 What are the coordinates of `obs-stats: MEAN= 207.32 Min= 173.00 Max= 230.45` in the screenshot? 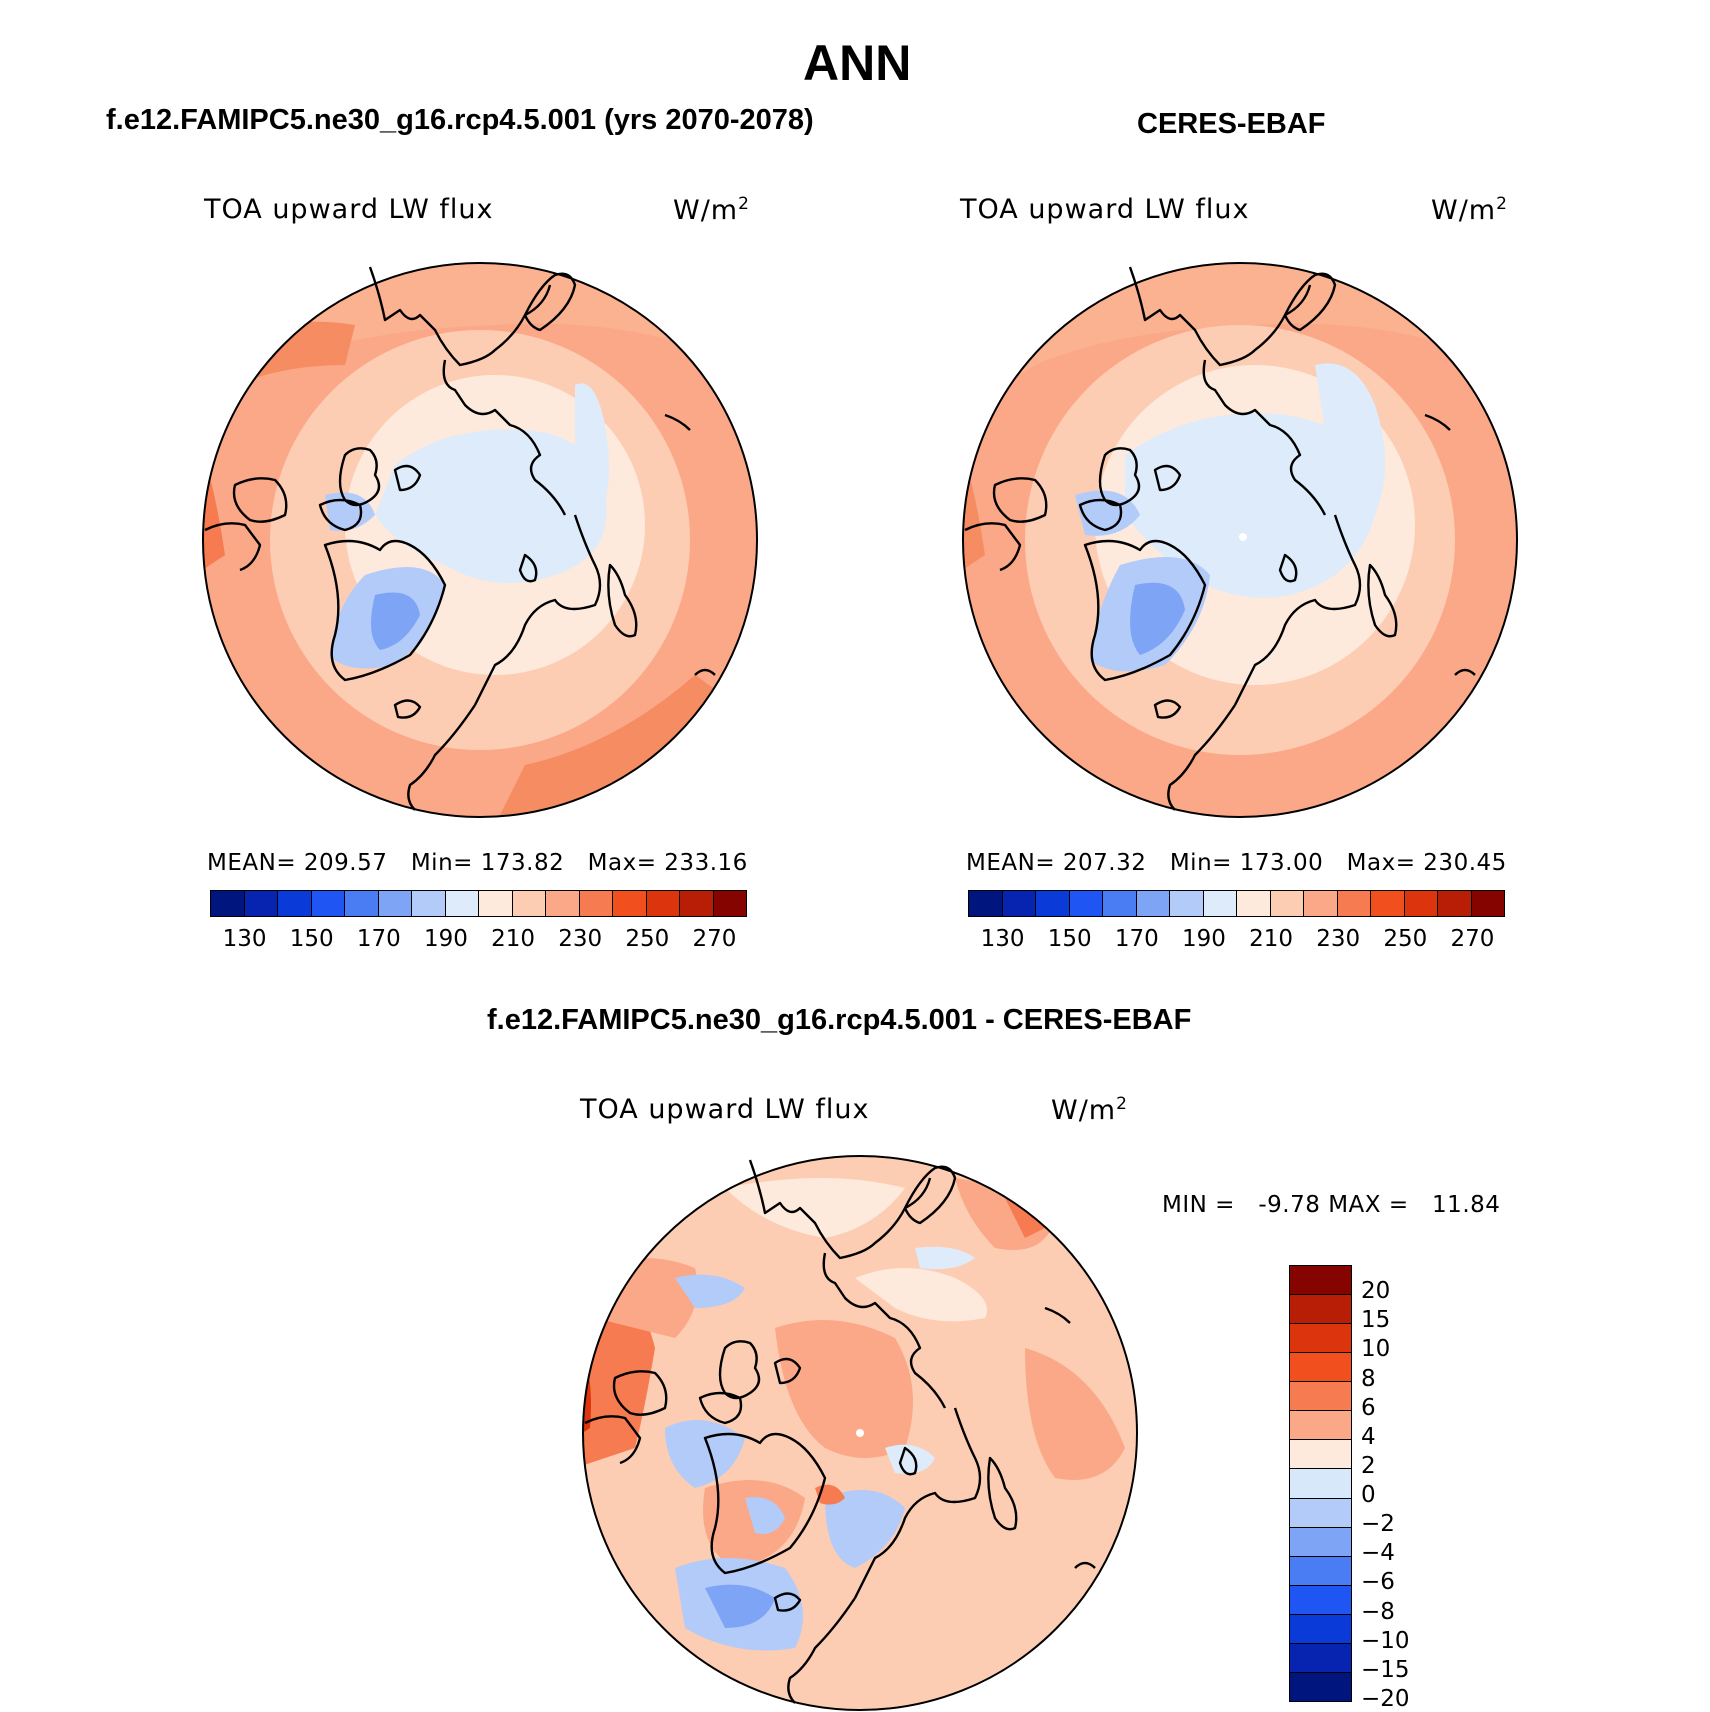 It's located at (1236, 863).